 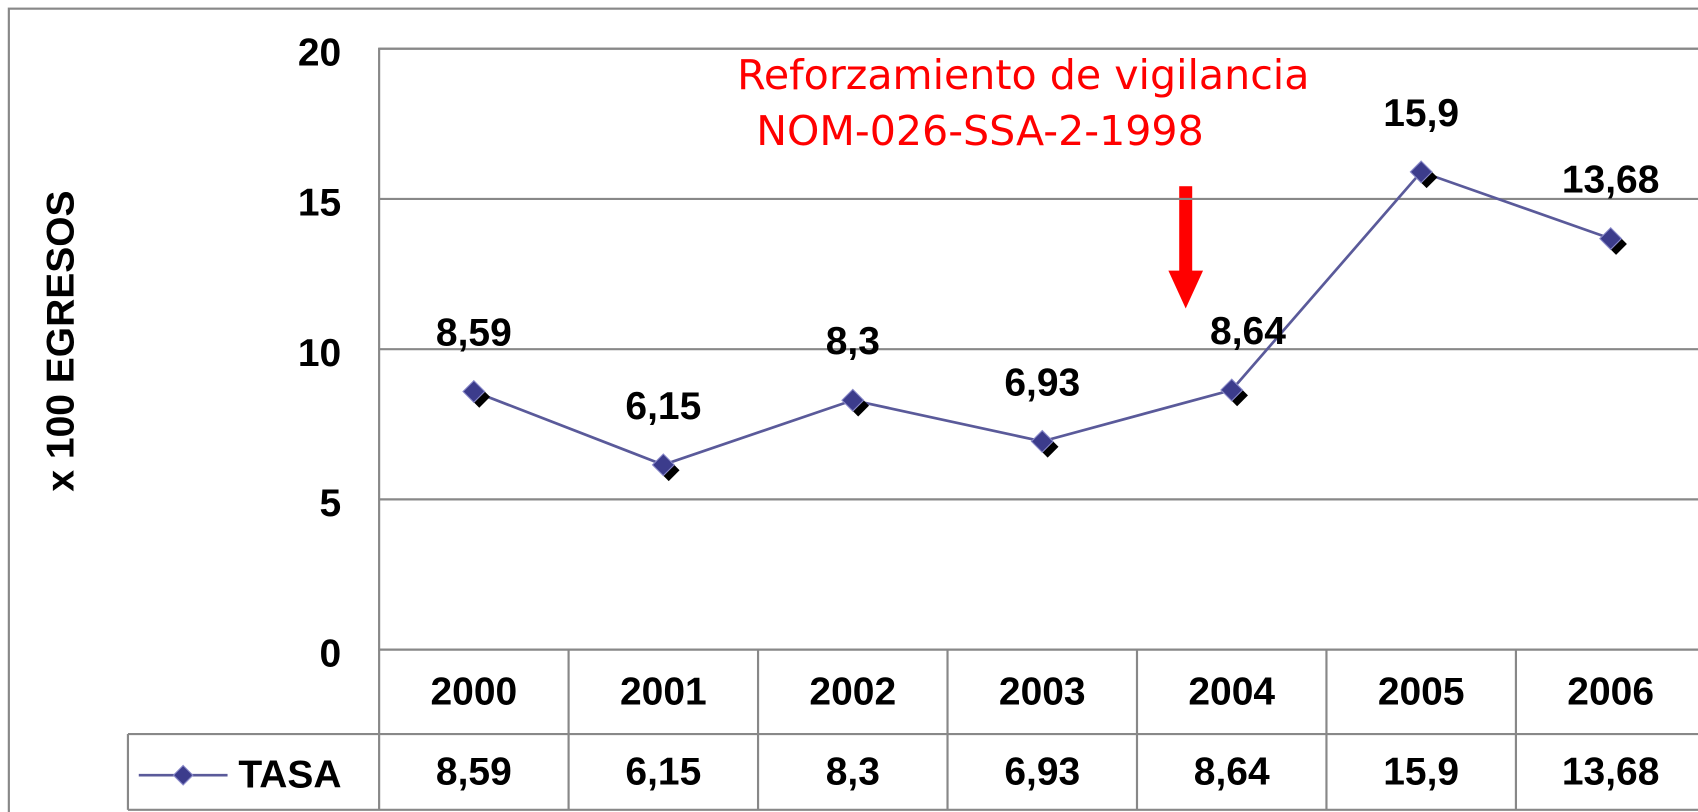 What do you see at coordinates (663, 406) in the screenshot?
I see `data-label: 6,15` at bounding box center [663, 406].